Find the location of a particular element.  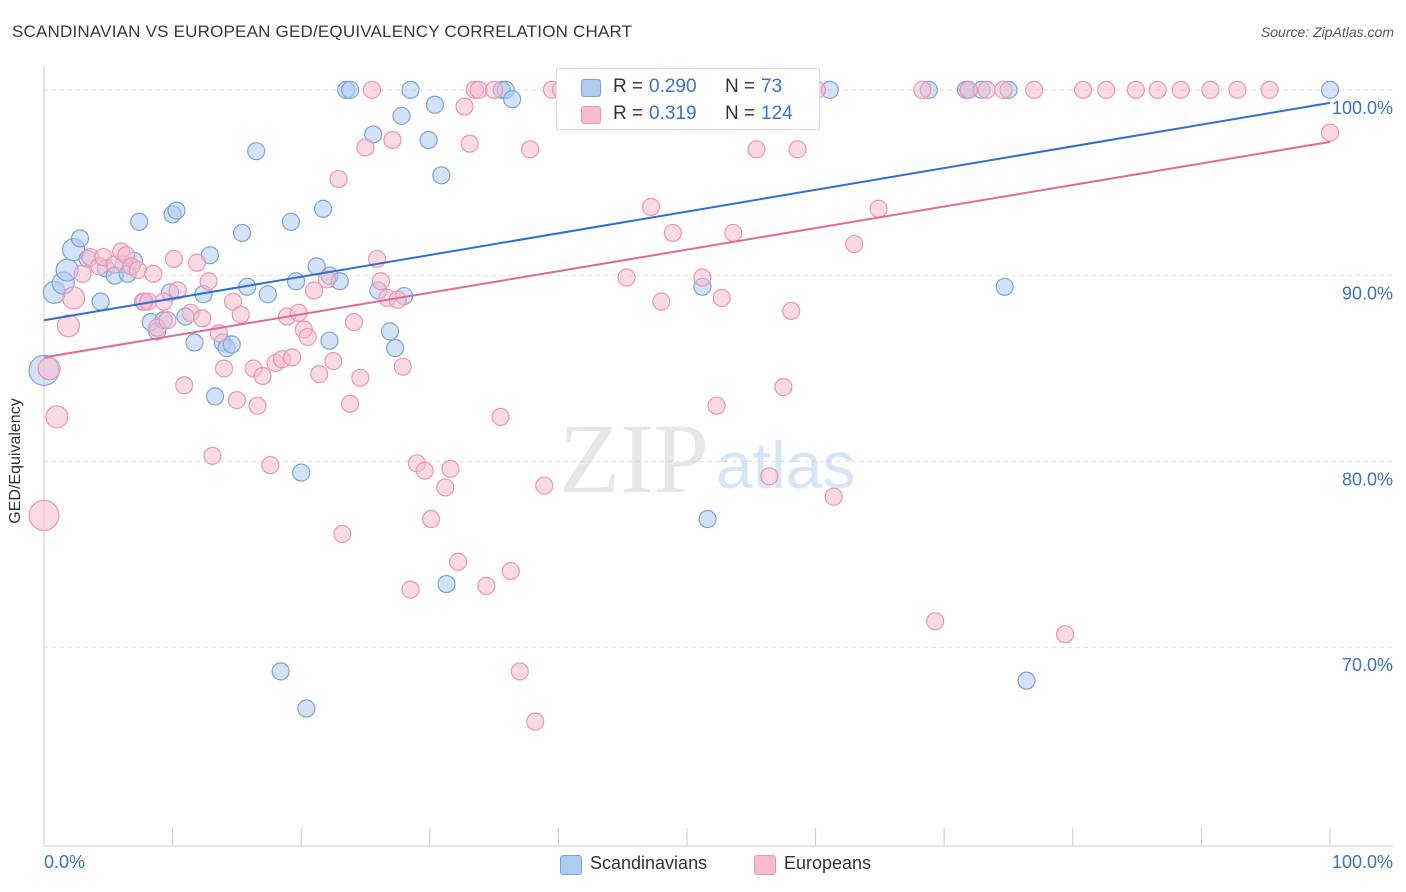

x-tick-label: 0.0% is located at coordinates (64, 862).